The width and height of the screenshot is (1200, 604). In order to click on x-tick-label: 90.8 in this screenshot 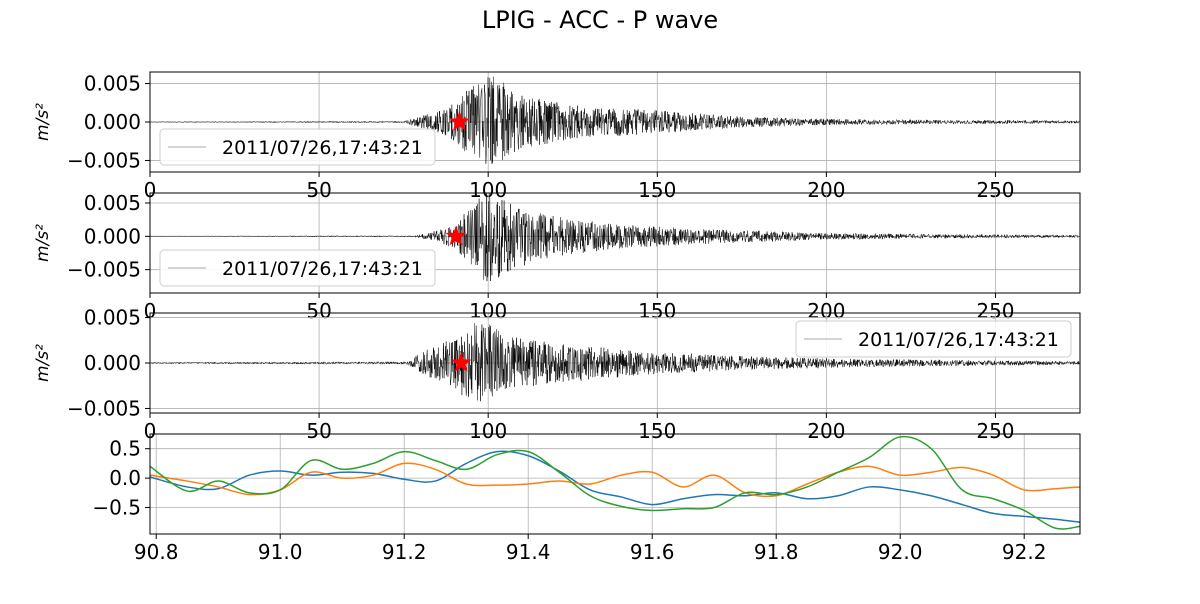, I will do `click(156, 552)`.